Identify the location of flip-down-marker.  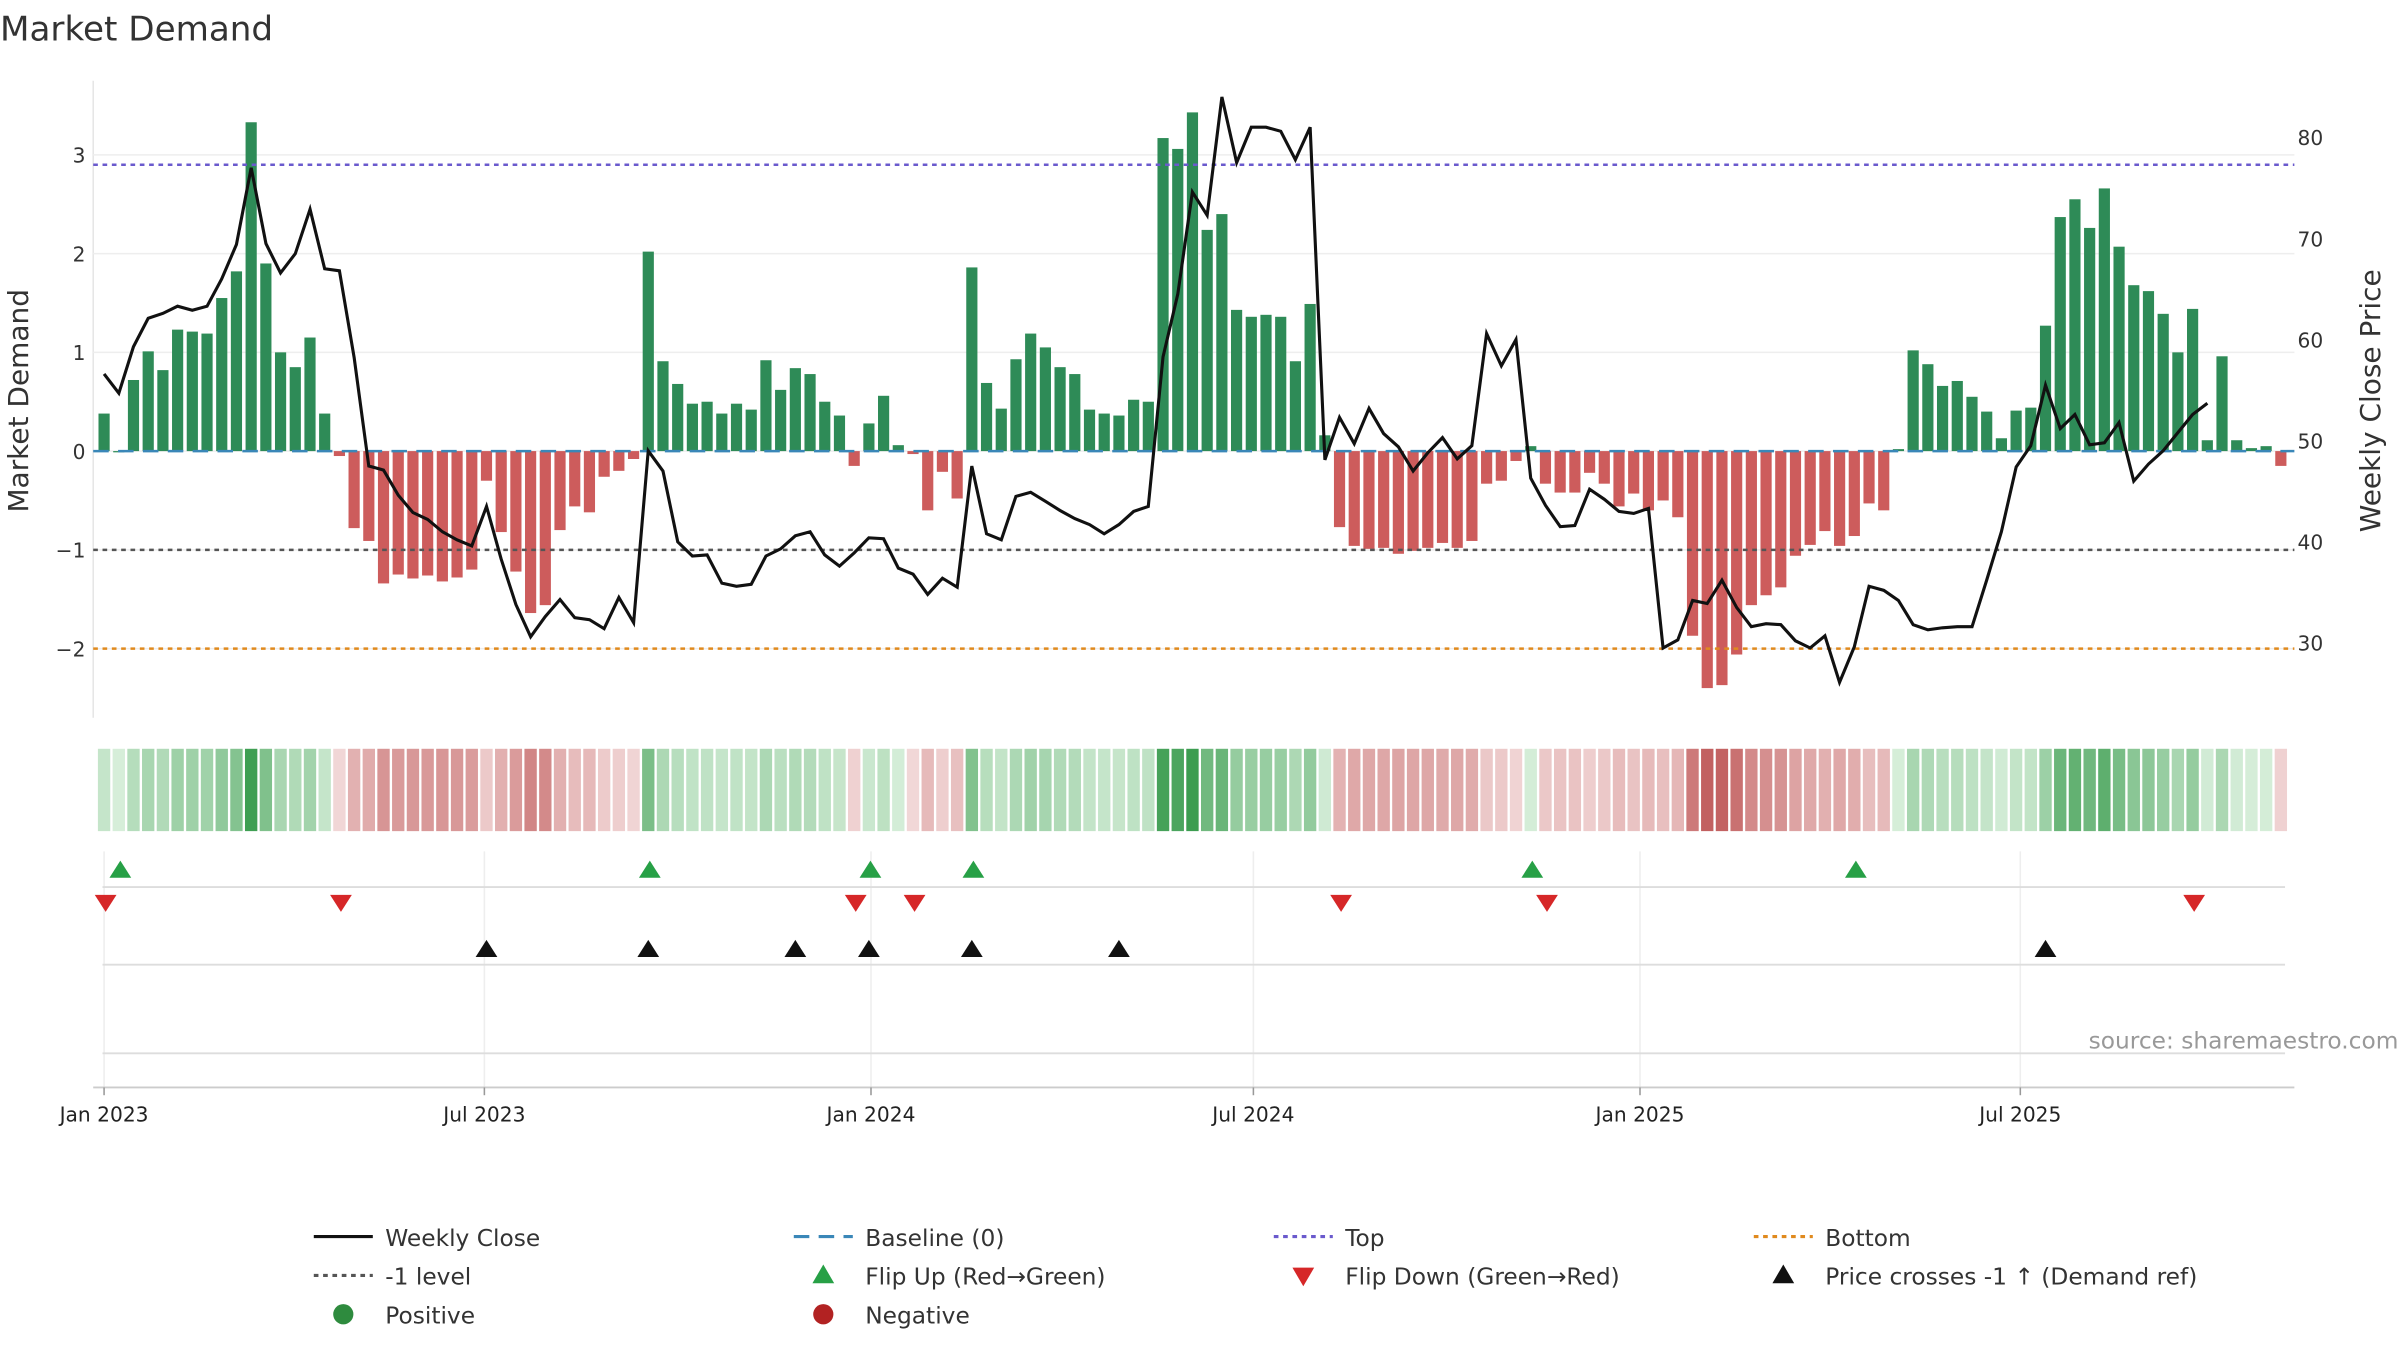
(2194, 903).